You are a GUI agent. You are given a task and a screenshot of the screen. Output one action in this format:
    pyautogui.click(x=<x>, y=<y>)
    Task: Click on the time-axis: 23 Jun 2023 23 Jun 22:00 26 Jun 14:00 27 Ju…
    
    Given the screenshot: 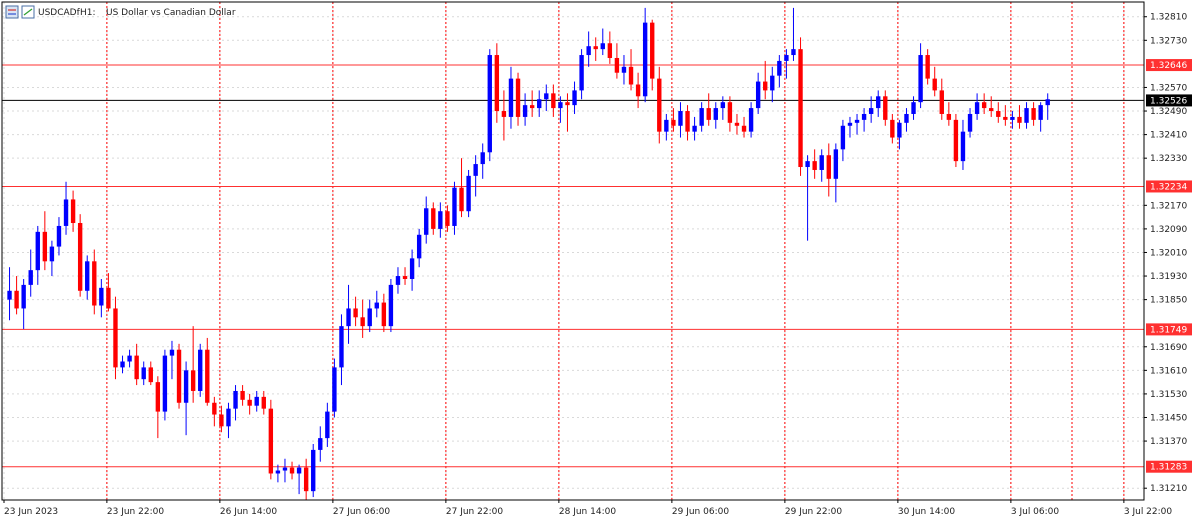 What is the action you would take?
    pyautogui.click(x=587, y=508)
    